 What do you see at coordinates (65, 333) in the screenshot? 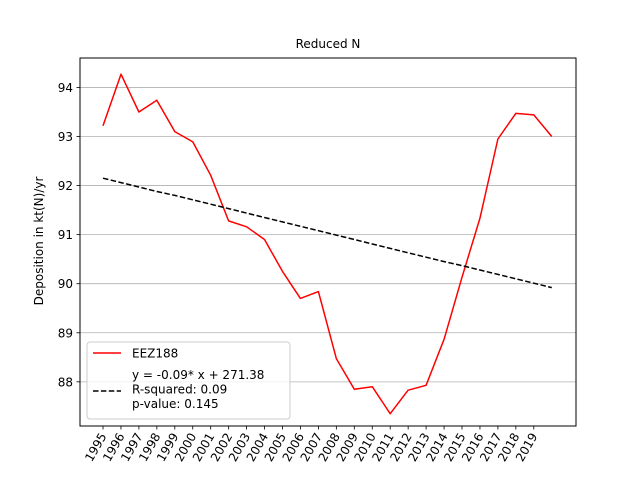
I see `y-tick-label: 89` at bounding box center [65, 333].